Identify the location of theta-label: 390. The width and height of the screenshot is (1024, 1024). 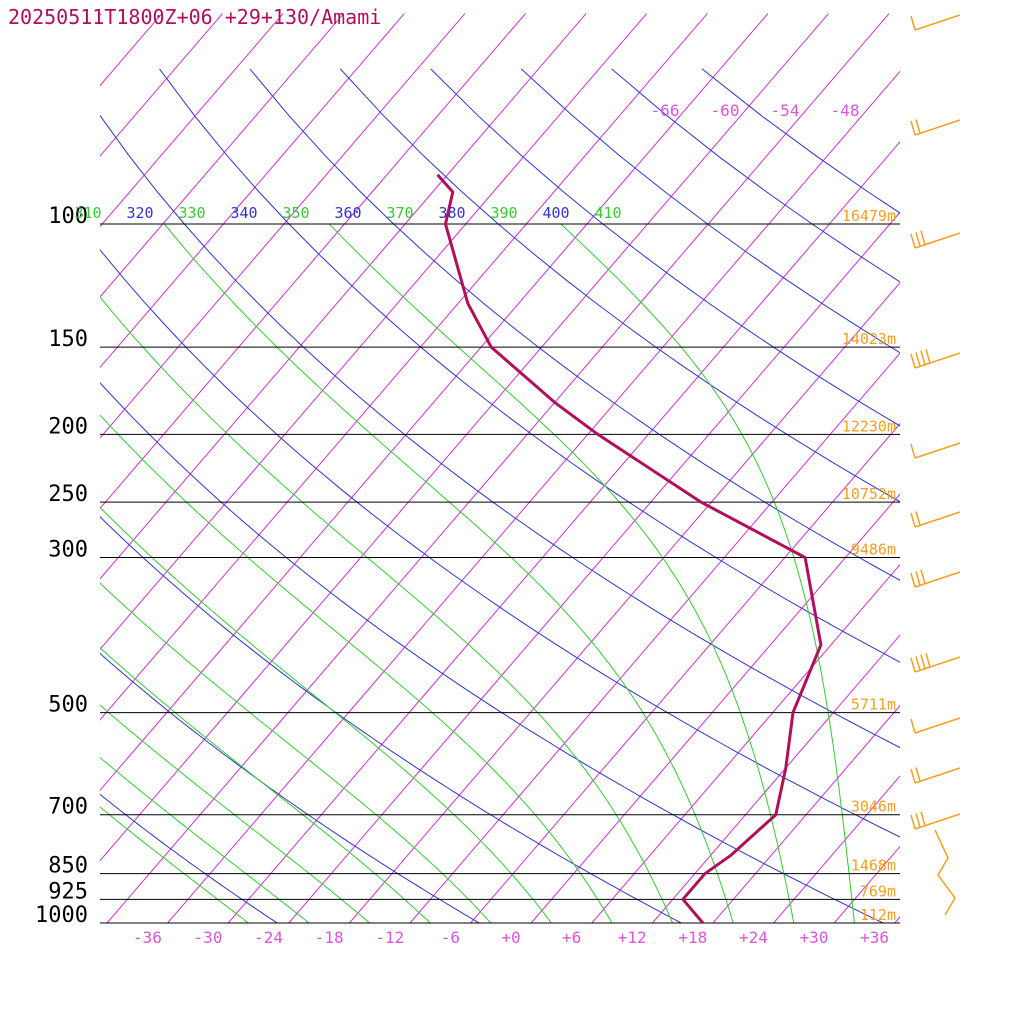
(503, 213).